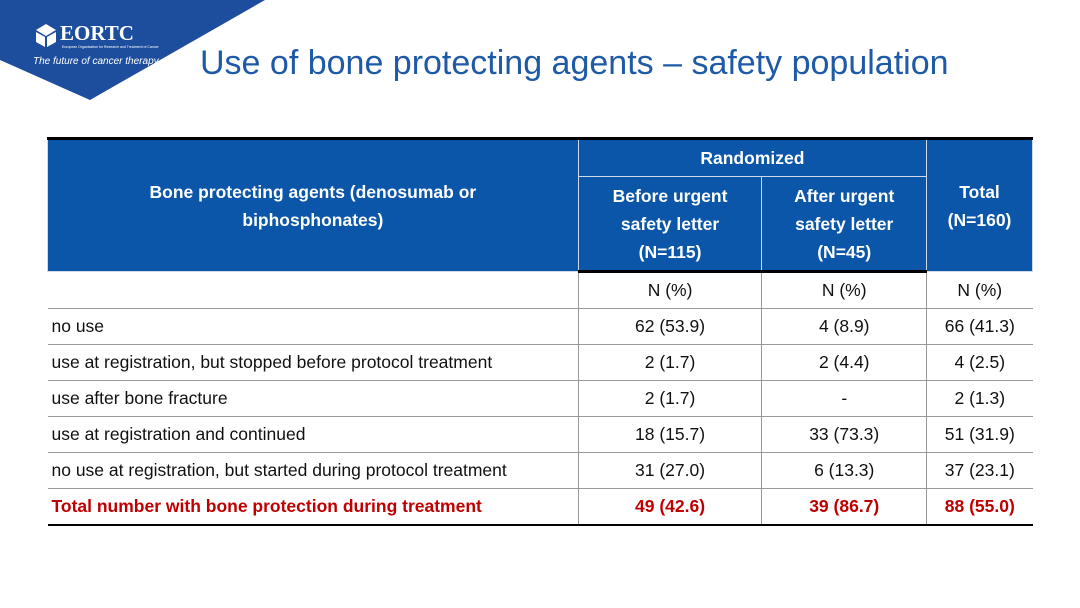 The height and width of the screenshot is (608, 1080). Describe the element at coordinates (844, 507) in the screenshot. I see `table-cell: 39 (86.7)` at that location.